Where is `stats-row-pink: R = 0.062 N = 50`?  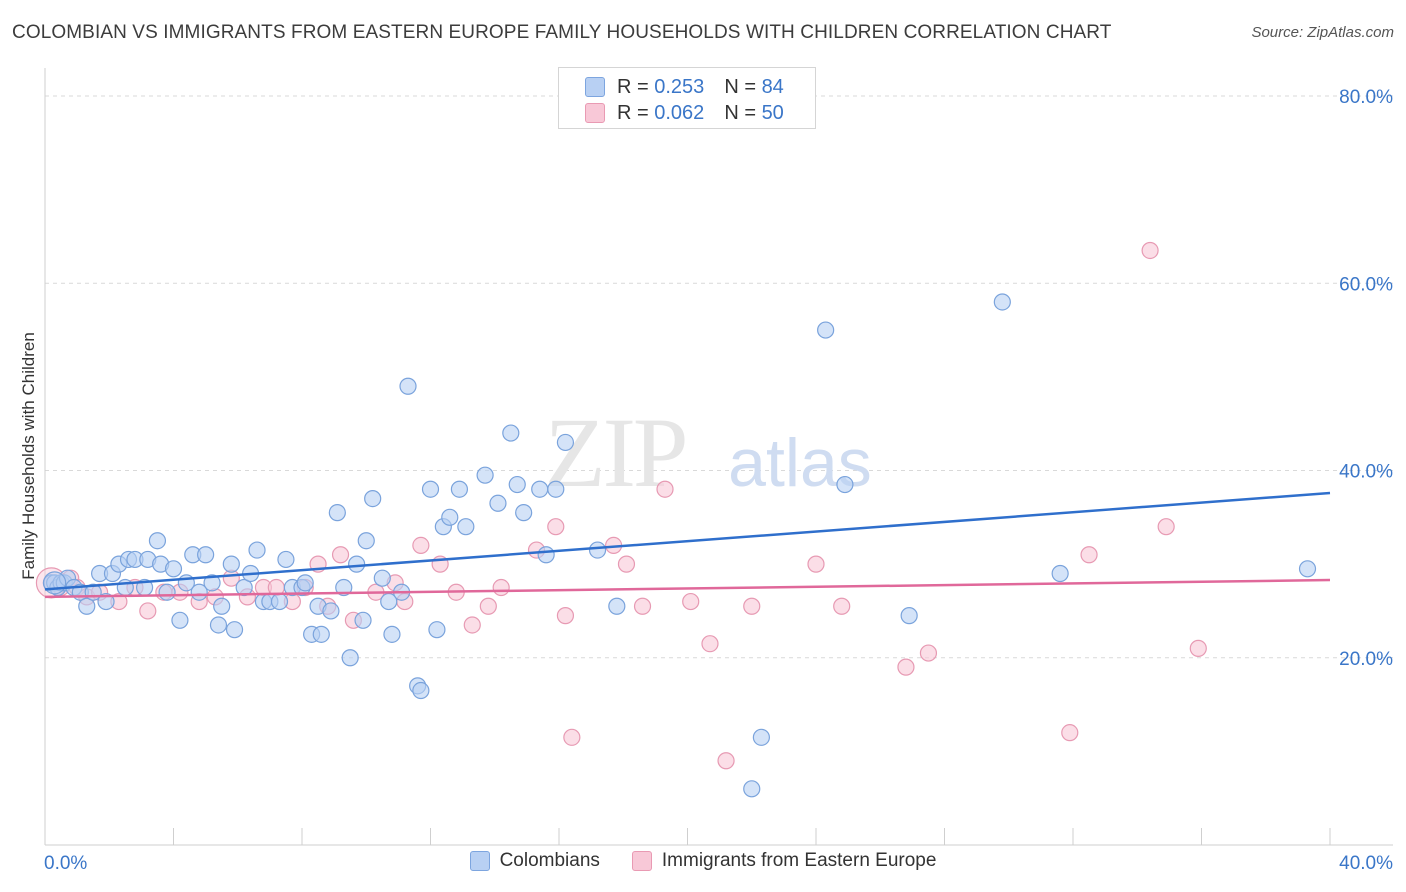
stats-row-pink: R = 0.062 N = 50 is located at coordinates (684, 113).